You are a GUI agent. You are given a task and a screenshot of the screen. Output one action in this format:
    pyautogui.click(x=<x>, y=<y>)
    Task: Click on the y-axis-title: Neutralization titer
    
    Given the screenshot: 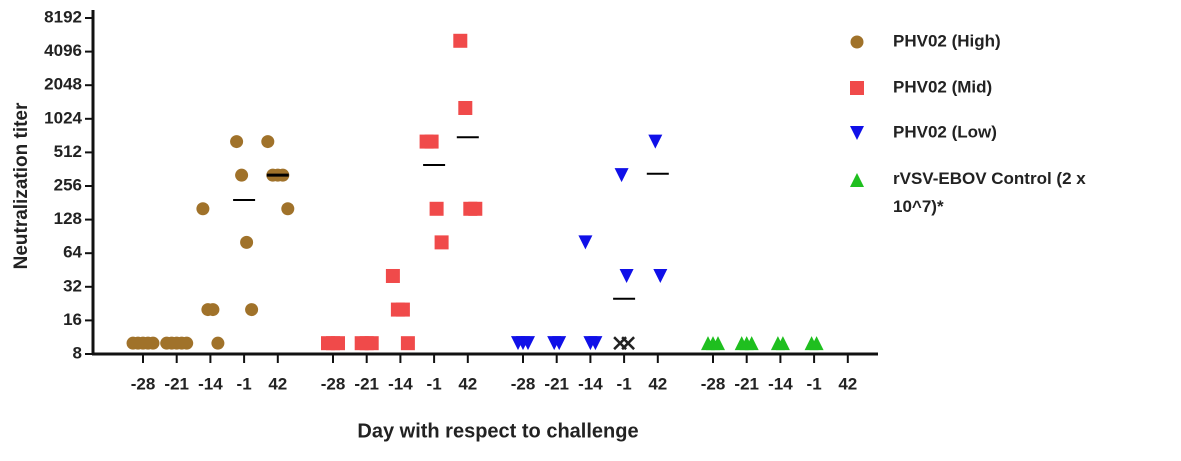 What is the action you would take?
    pyautogui.click(x=21, y=185)
    